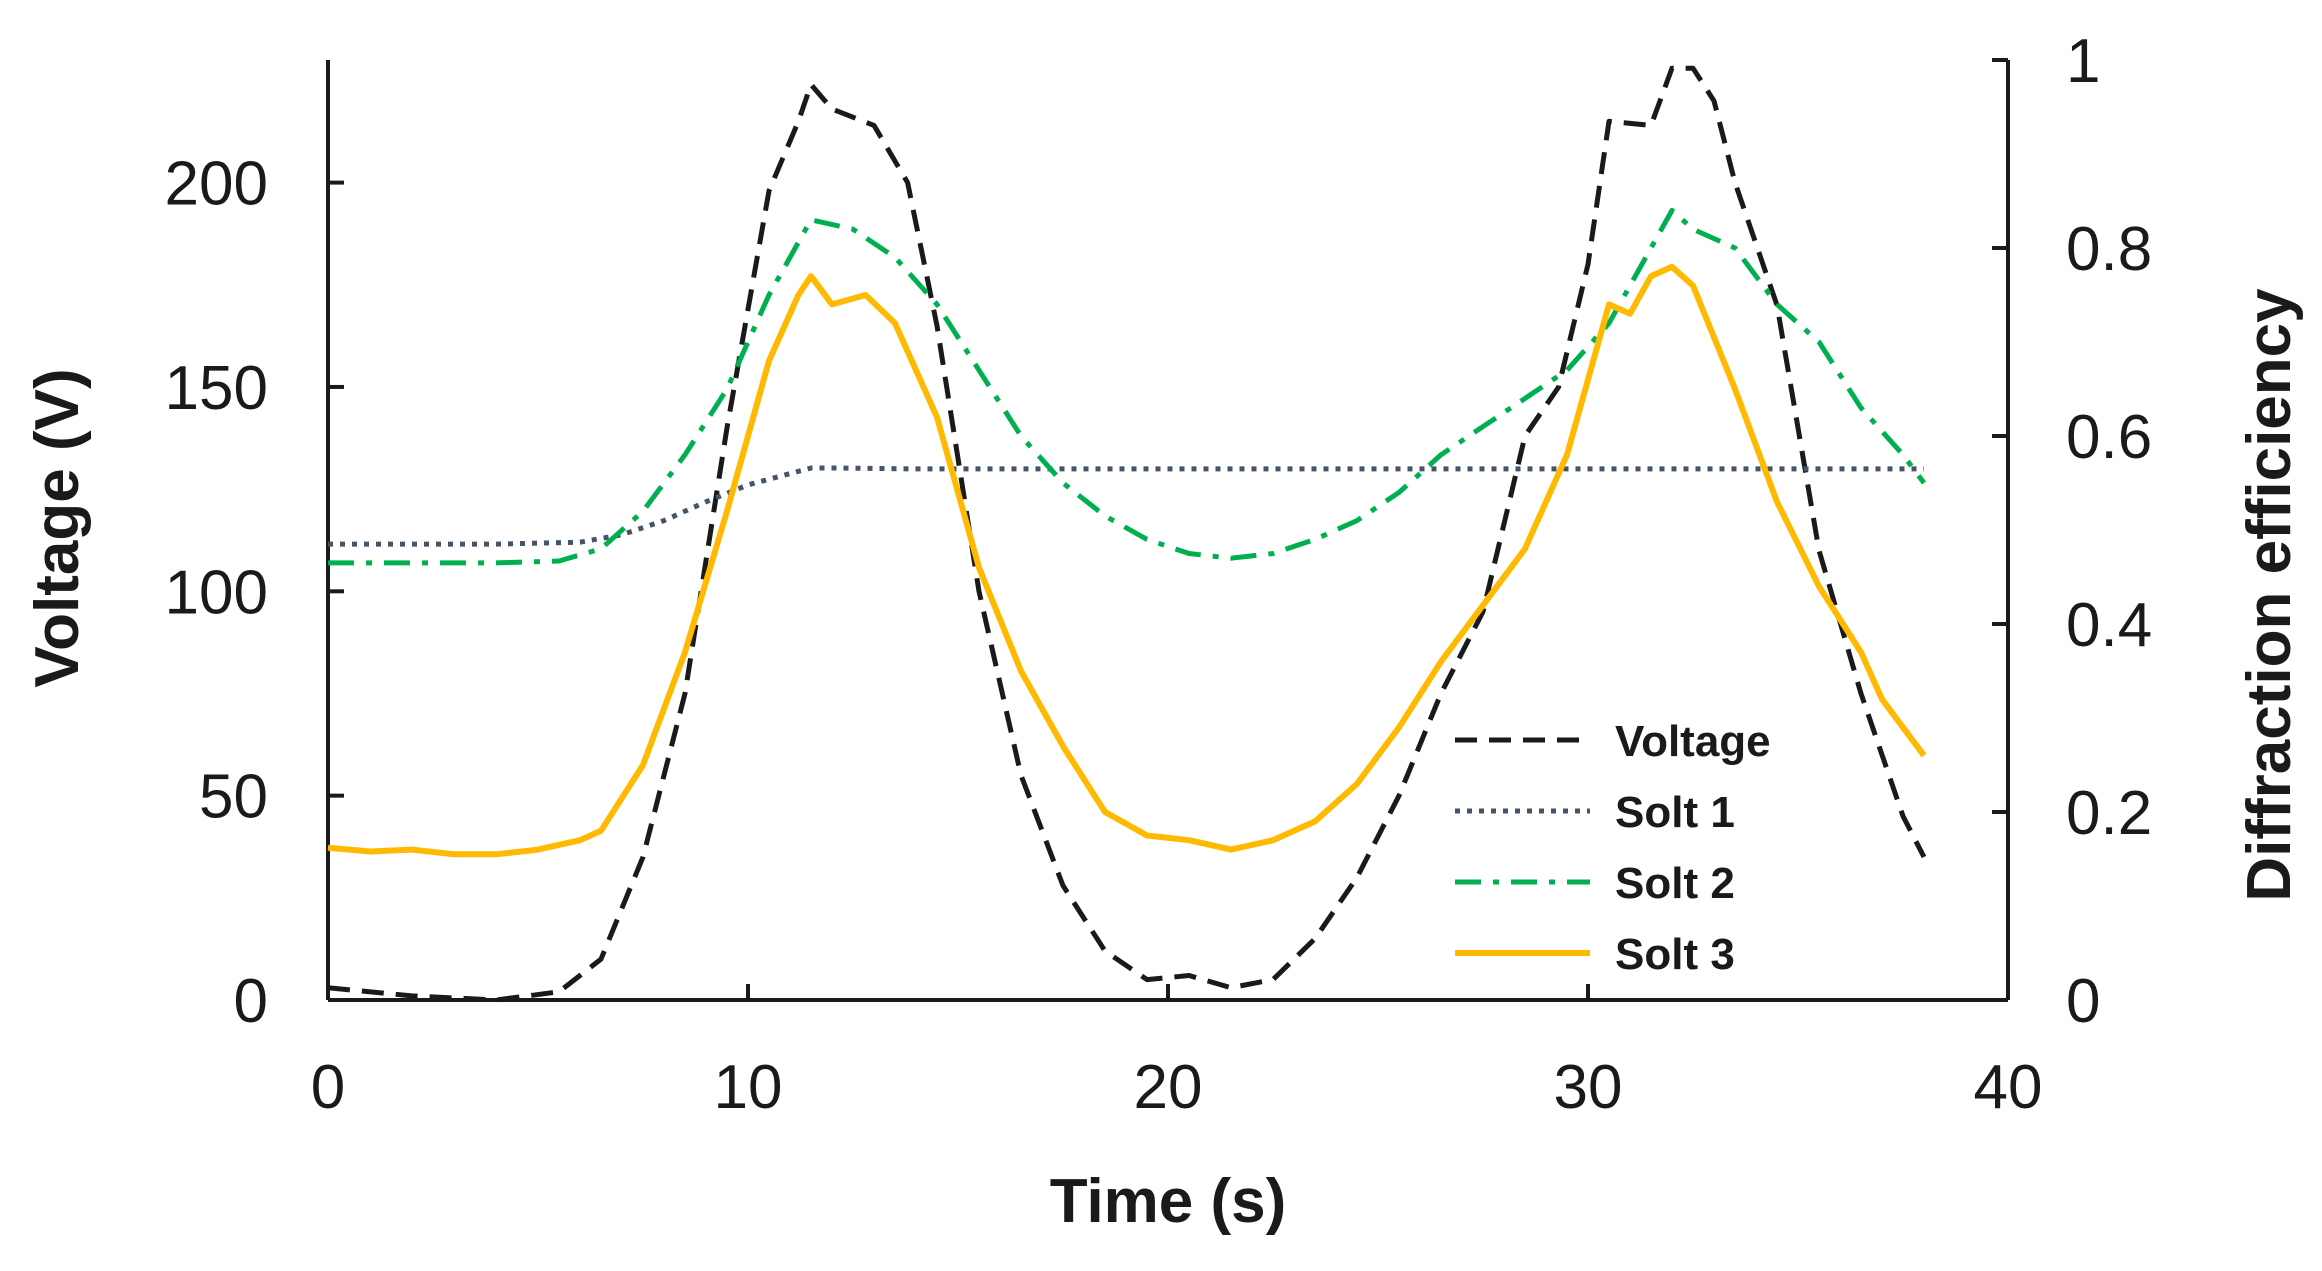 The image size is (2322, 1271). What do you see at coordinates (328, 1087) in the screenshot?
I see `x-tick-label: 0` at bounding box center [328, 1087].